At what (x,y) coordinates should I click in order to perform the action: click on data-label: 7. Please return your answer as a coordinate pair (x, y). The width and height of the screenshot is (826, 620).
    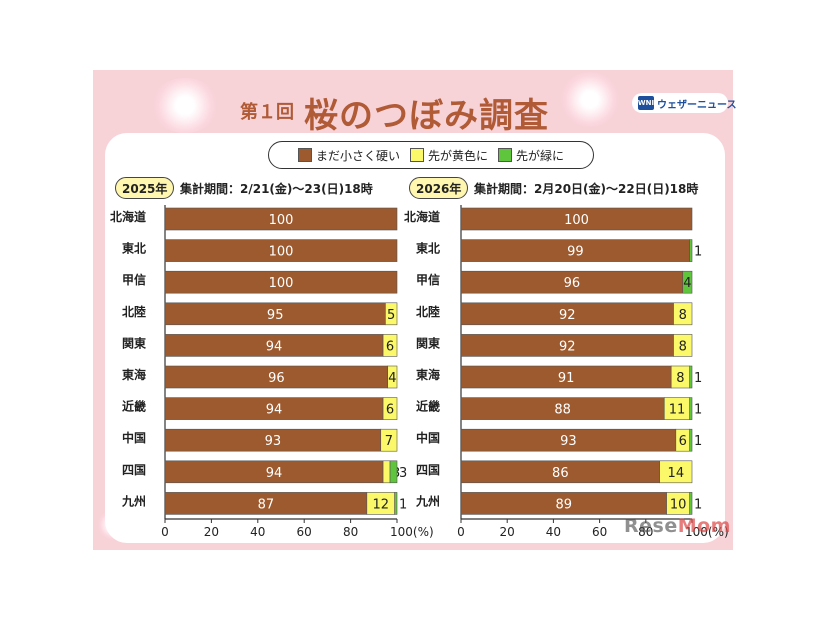
    Looking at the image, I should click on (389, 441).